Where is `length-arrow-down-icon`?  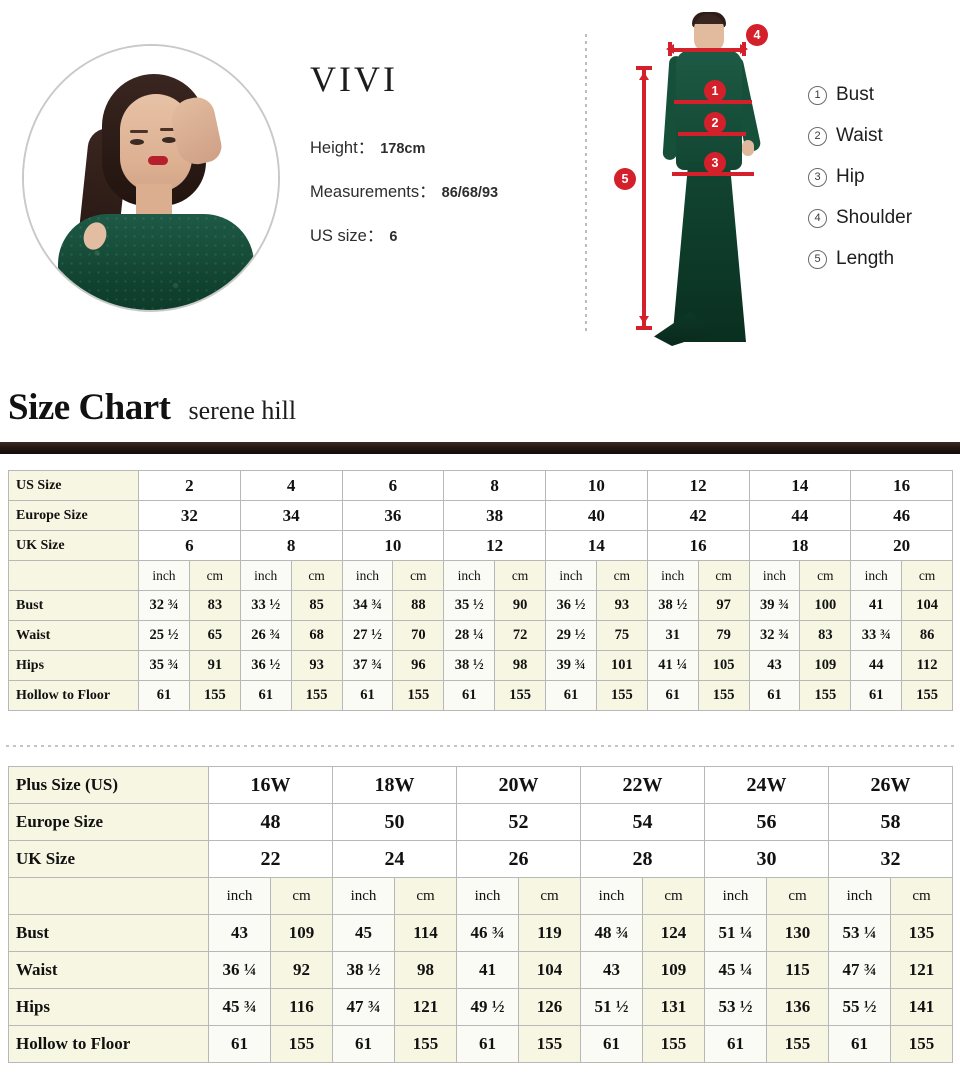
length-arrow-down-icon is located at coordinates (644, 320).